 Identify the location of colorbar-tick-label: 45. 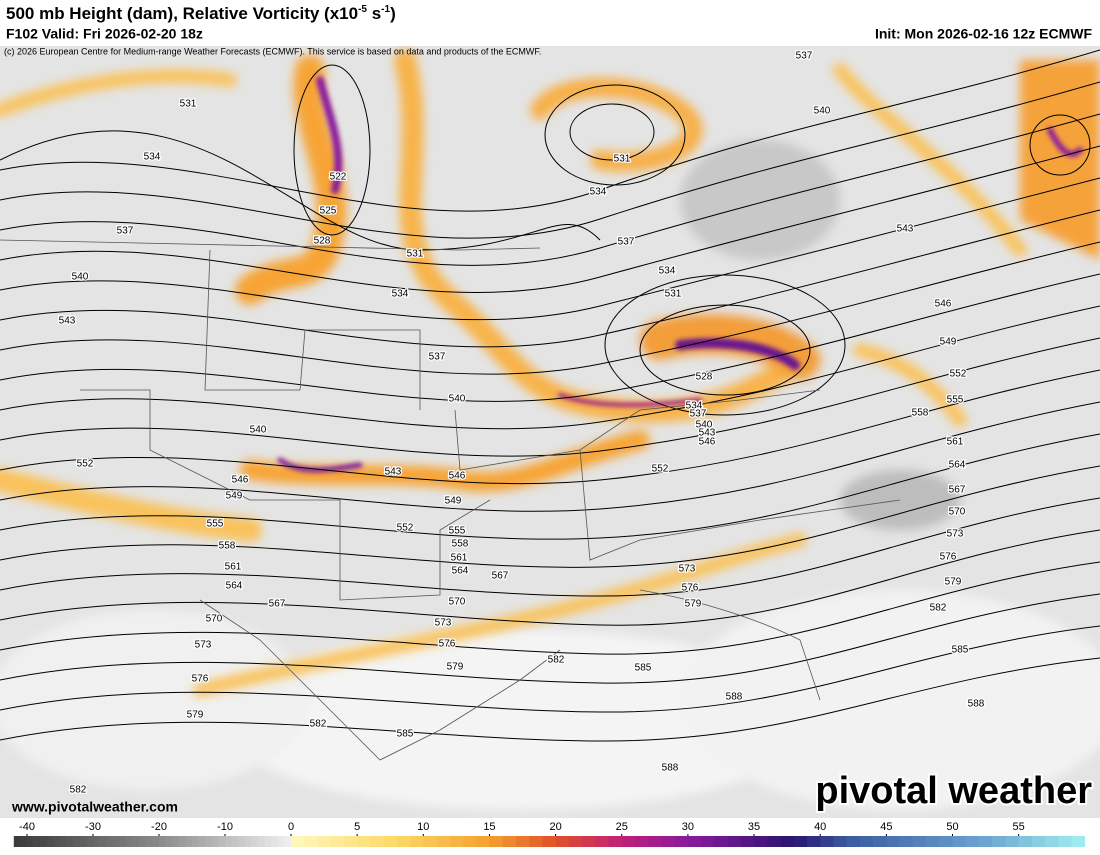
(886, 827).